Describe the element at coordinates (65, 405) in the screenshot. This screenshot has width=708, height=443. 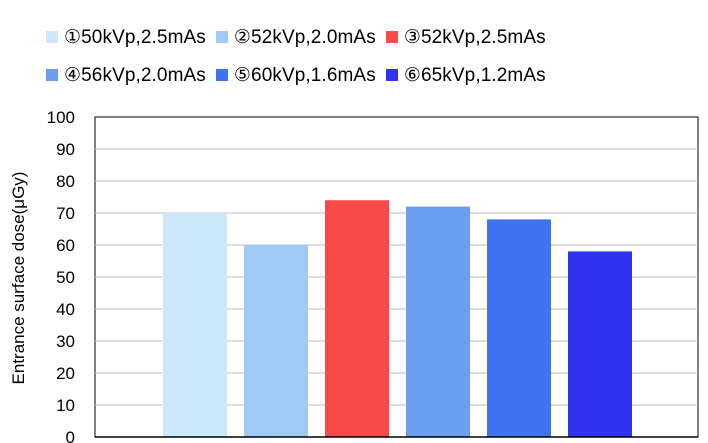
I see `y-tick-label: 10` at that location.